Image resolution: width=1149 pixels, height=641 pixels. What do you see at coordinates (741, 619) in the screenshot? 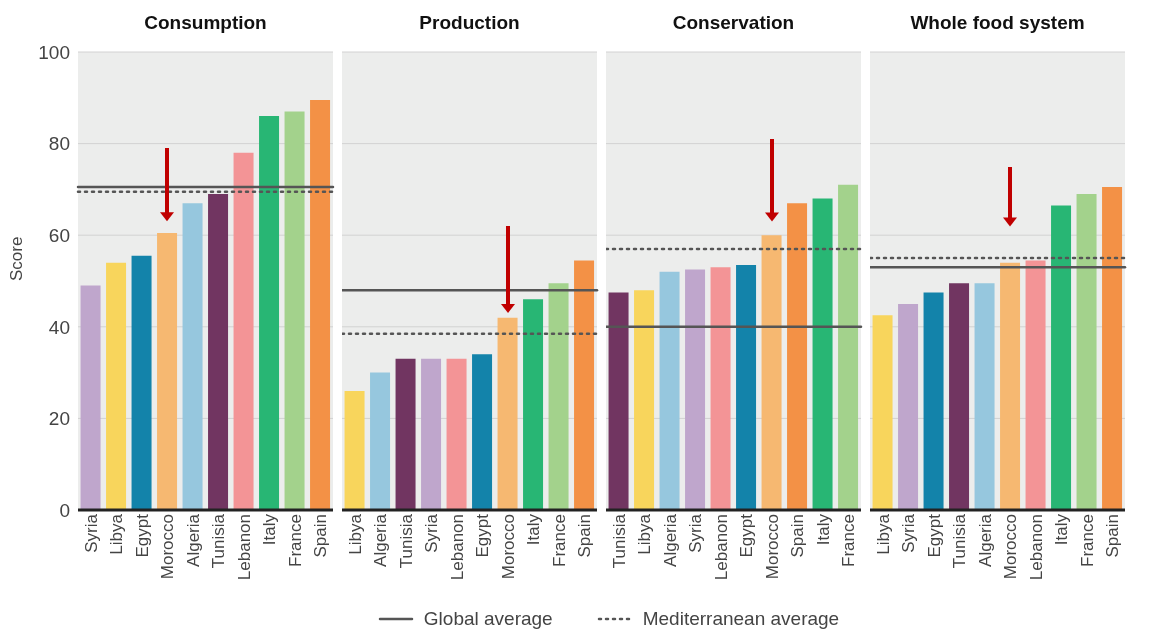
I see `legend-label: Mediterranean average` at bounding box center [741, 619].